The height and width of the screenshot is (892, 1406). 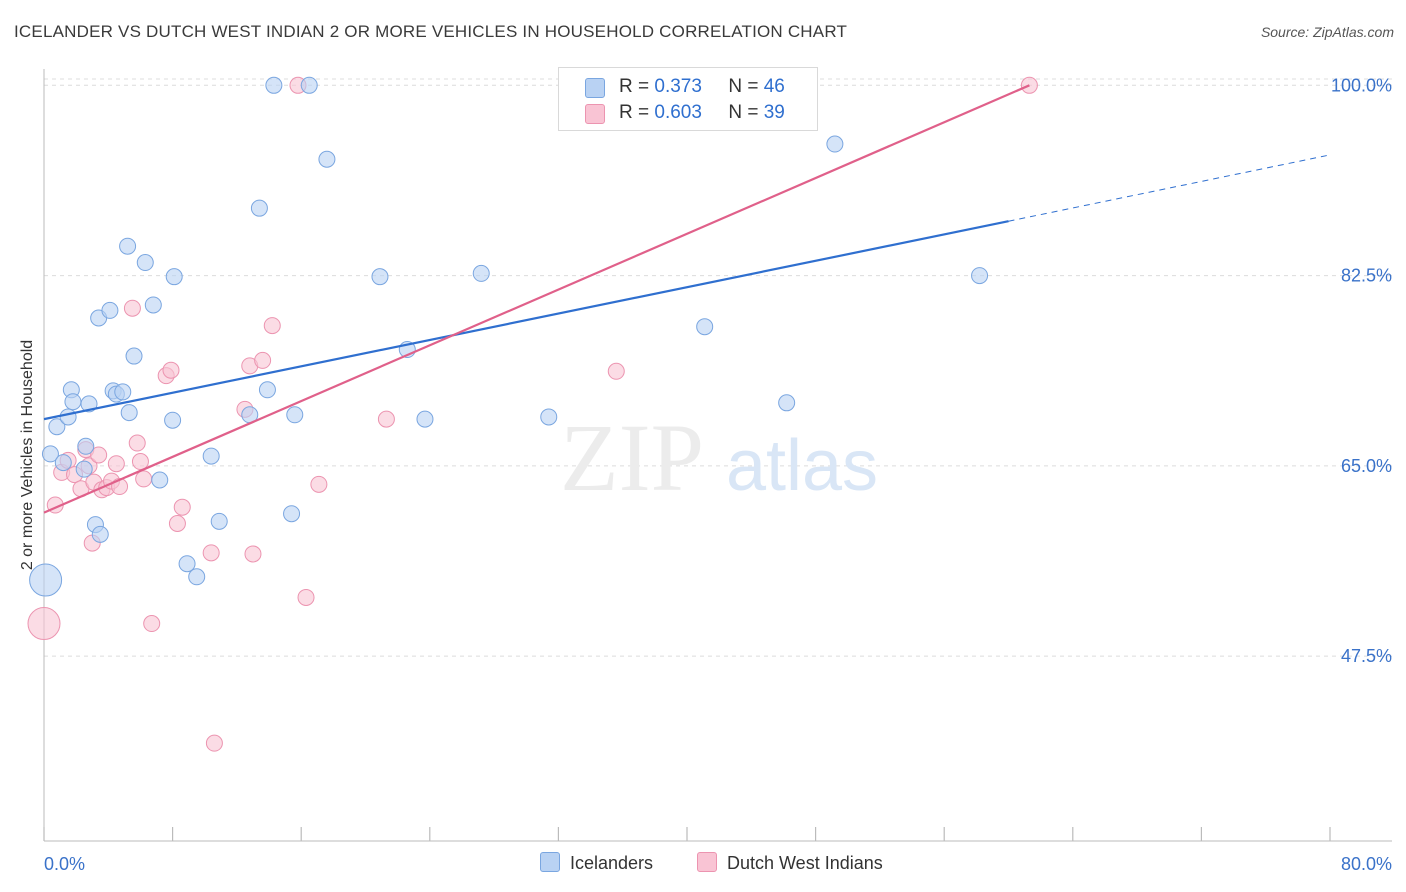 I want to click on x-tick-label-max: 80.0%, so click(x=1366, y=864).